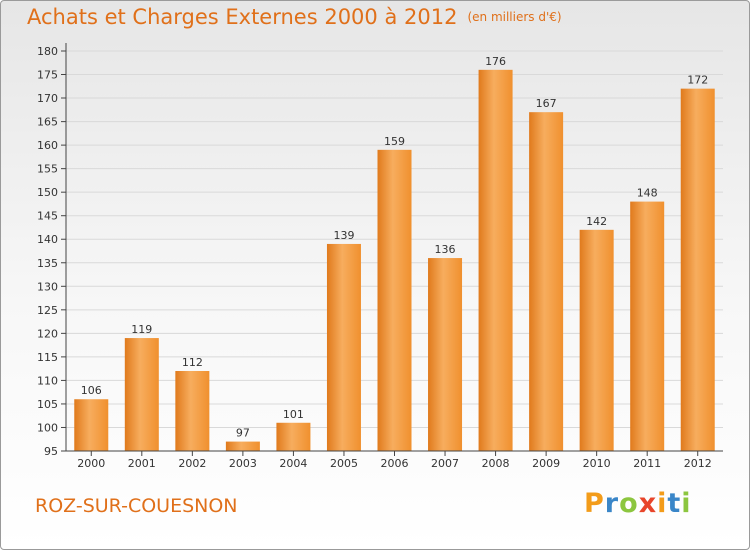 The height and width of the screenshot is (550, 750). I want to click on data-label: 159, so click(394, 141).